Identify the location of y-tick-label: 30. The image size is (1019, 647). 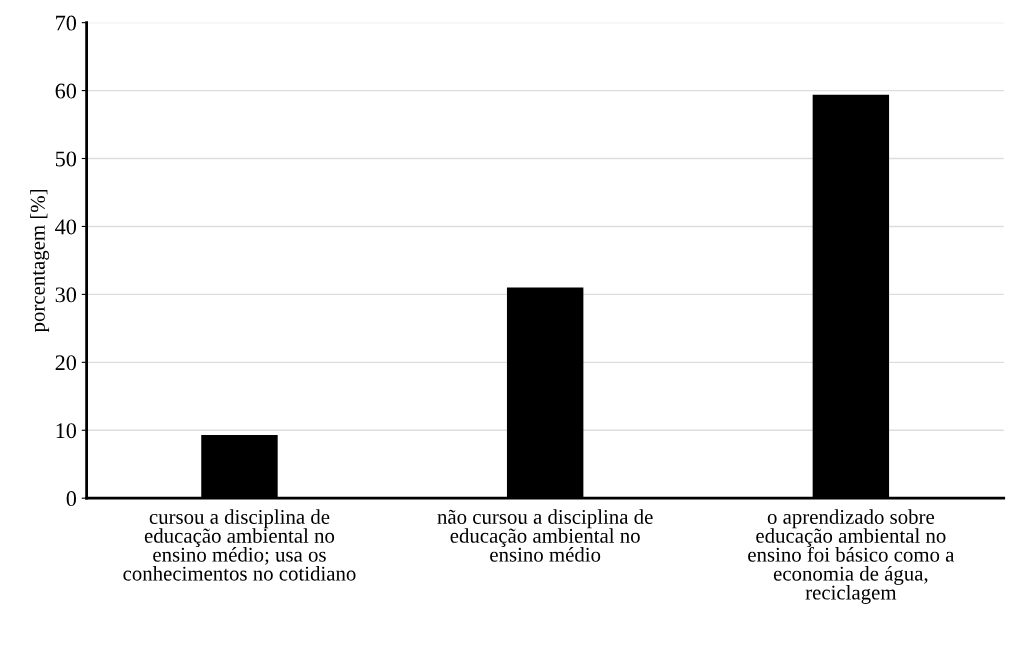
(66, 295).